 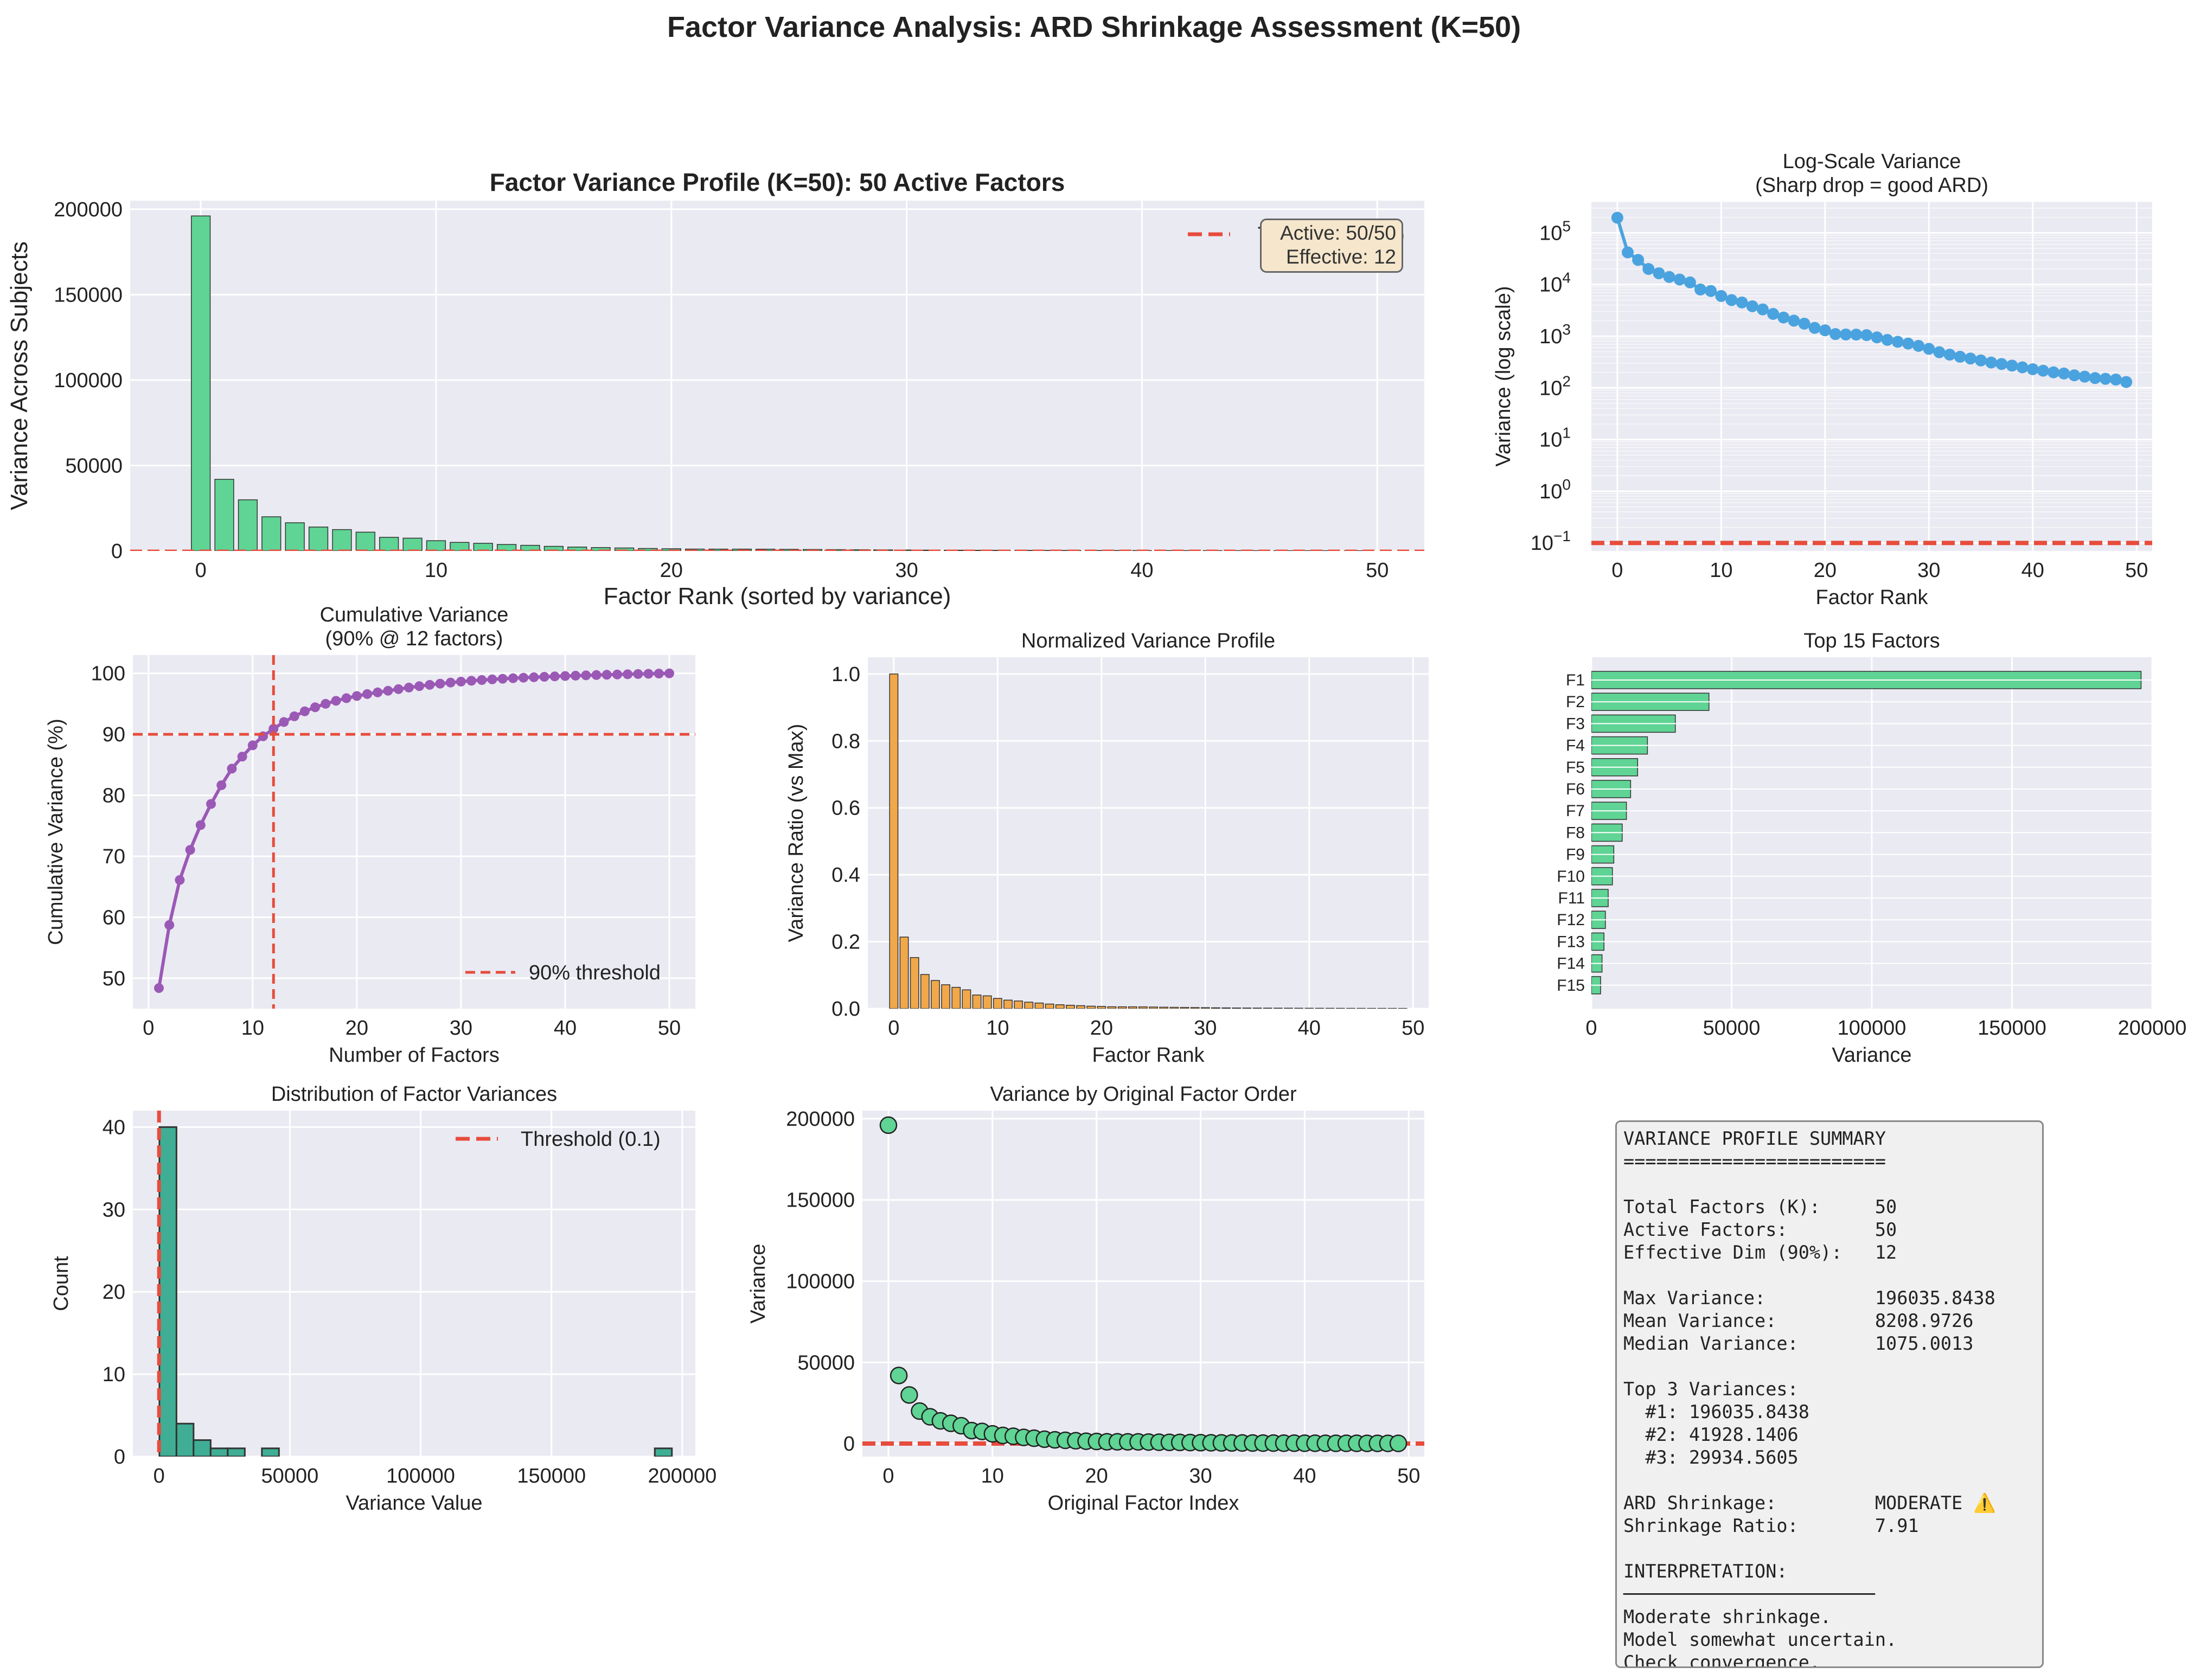 What do you see at coordinates (1575, 680) in the screenshot?
I see `factor-label: F1` at bounding box center [1575, 680].